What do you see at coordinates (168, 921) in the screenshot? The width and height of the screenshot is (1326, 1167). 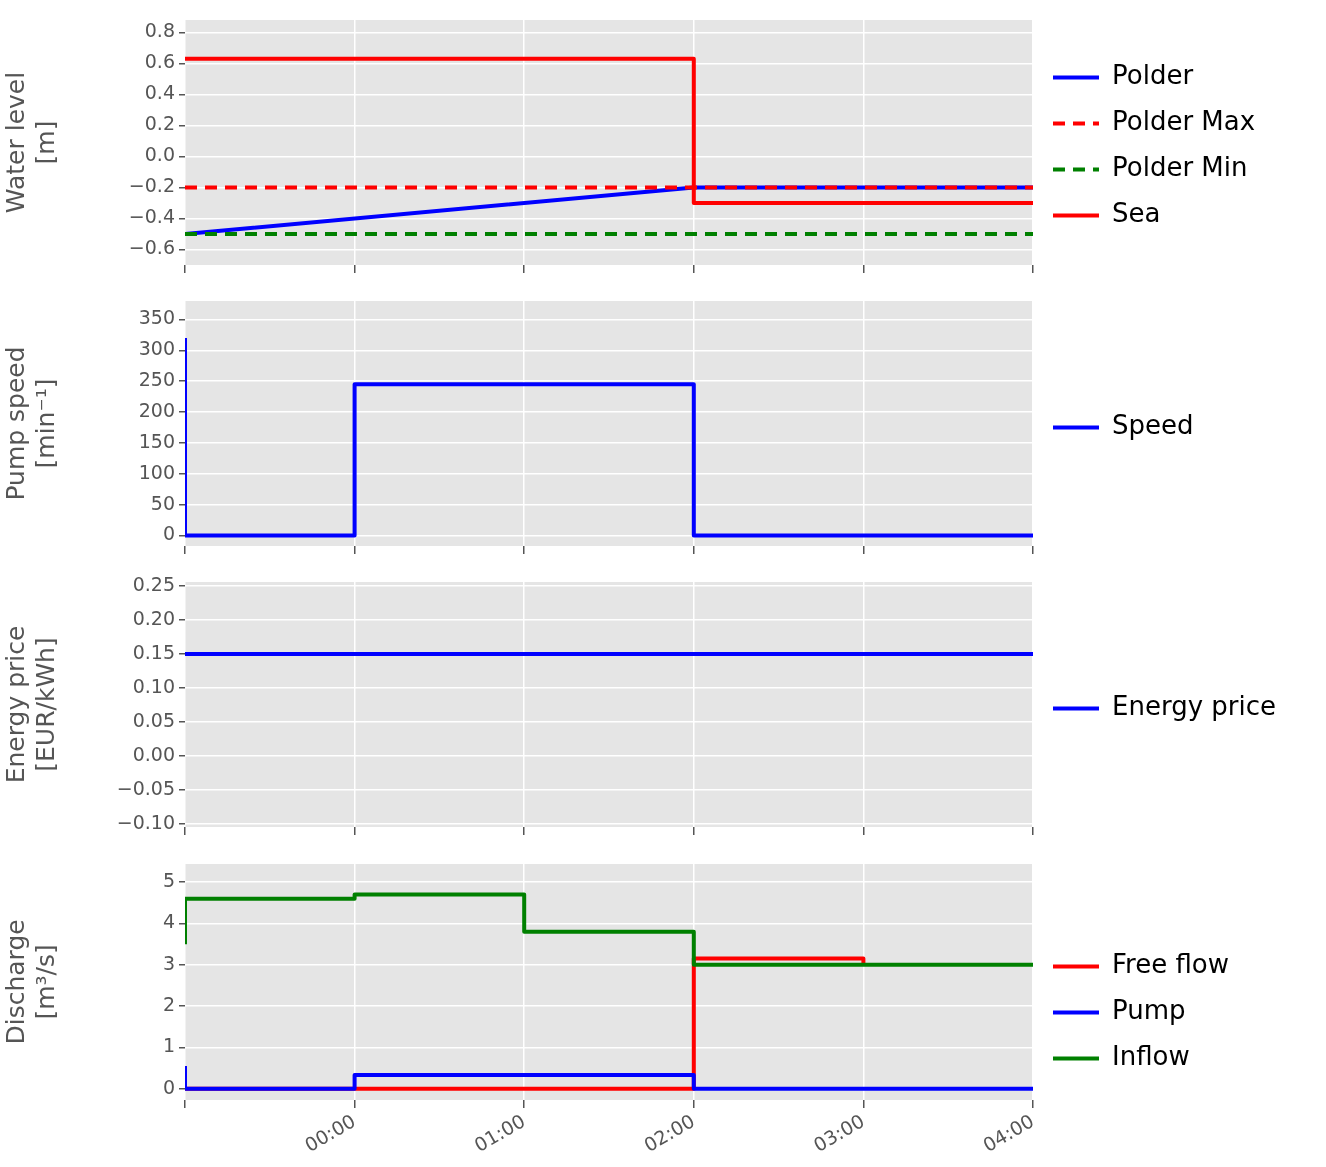 I see `y-tick-label: 4` at bounding box center [168, 921].